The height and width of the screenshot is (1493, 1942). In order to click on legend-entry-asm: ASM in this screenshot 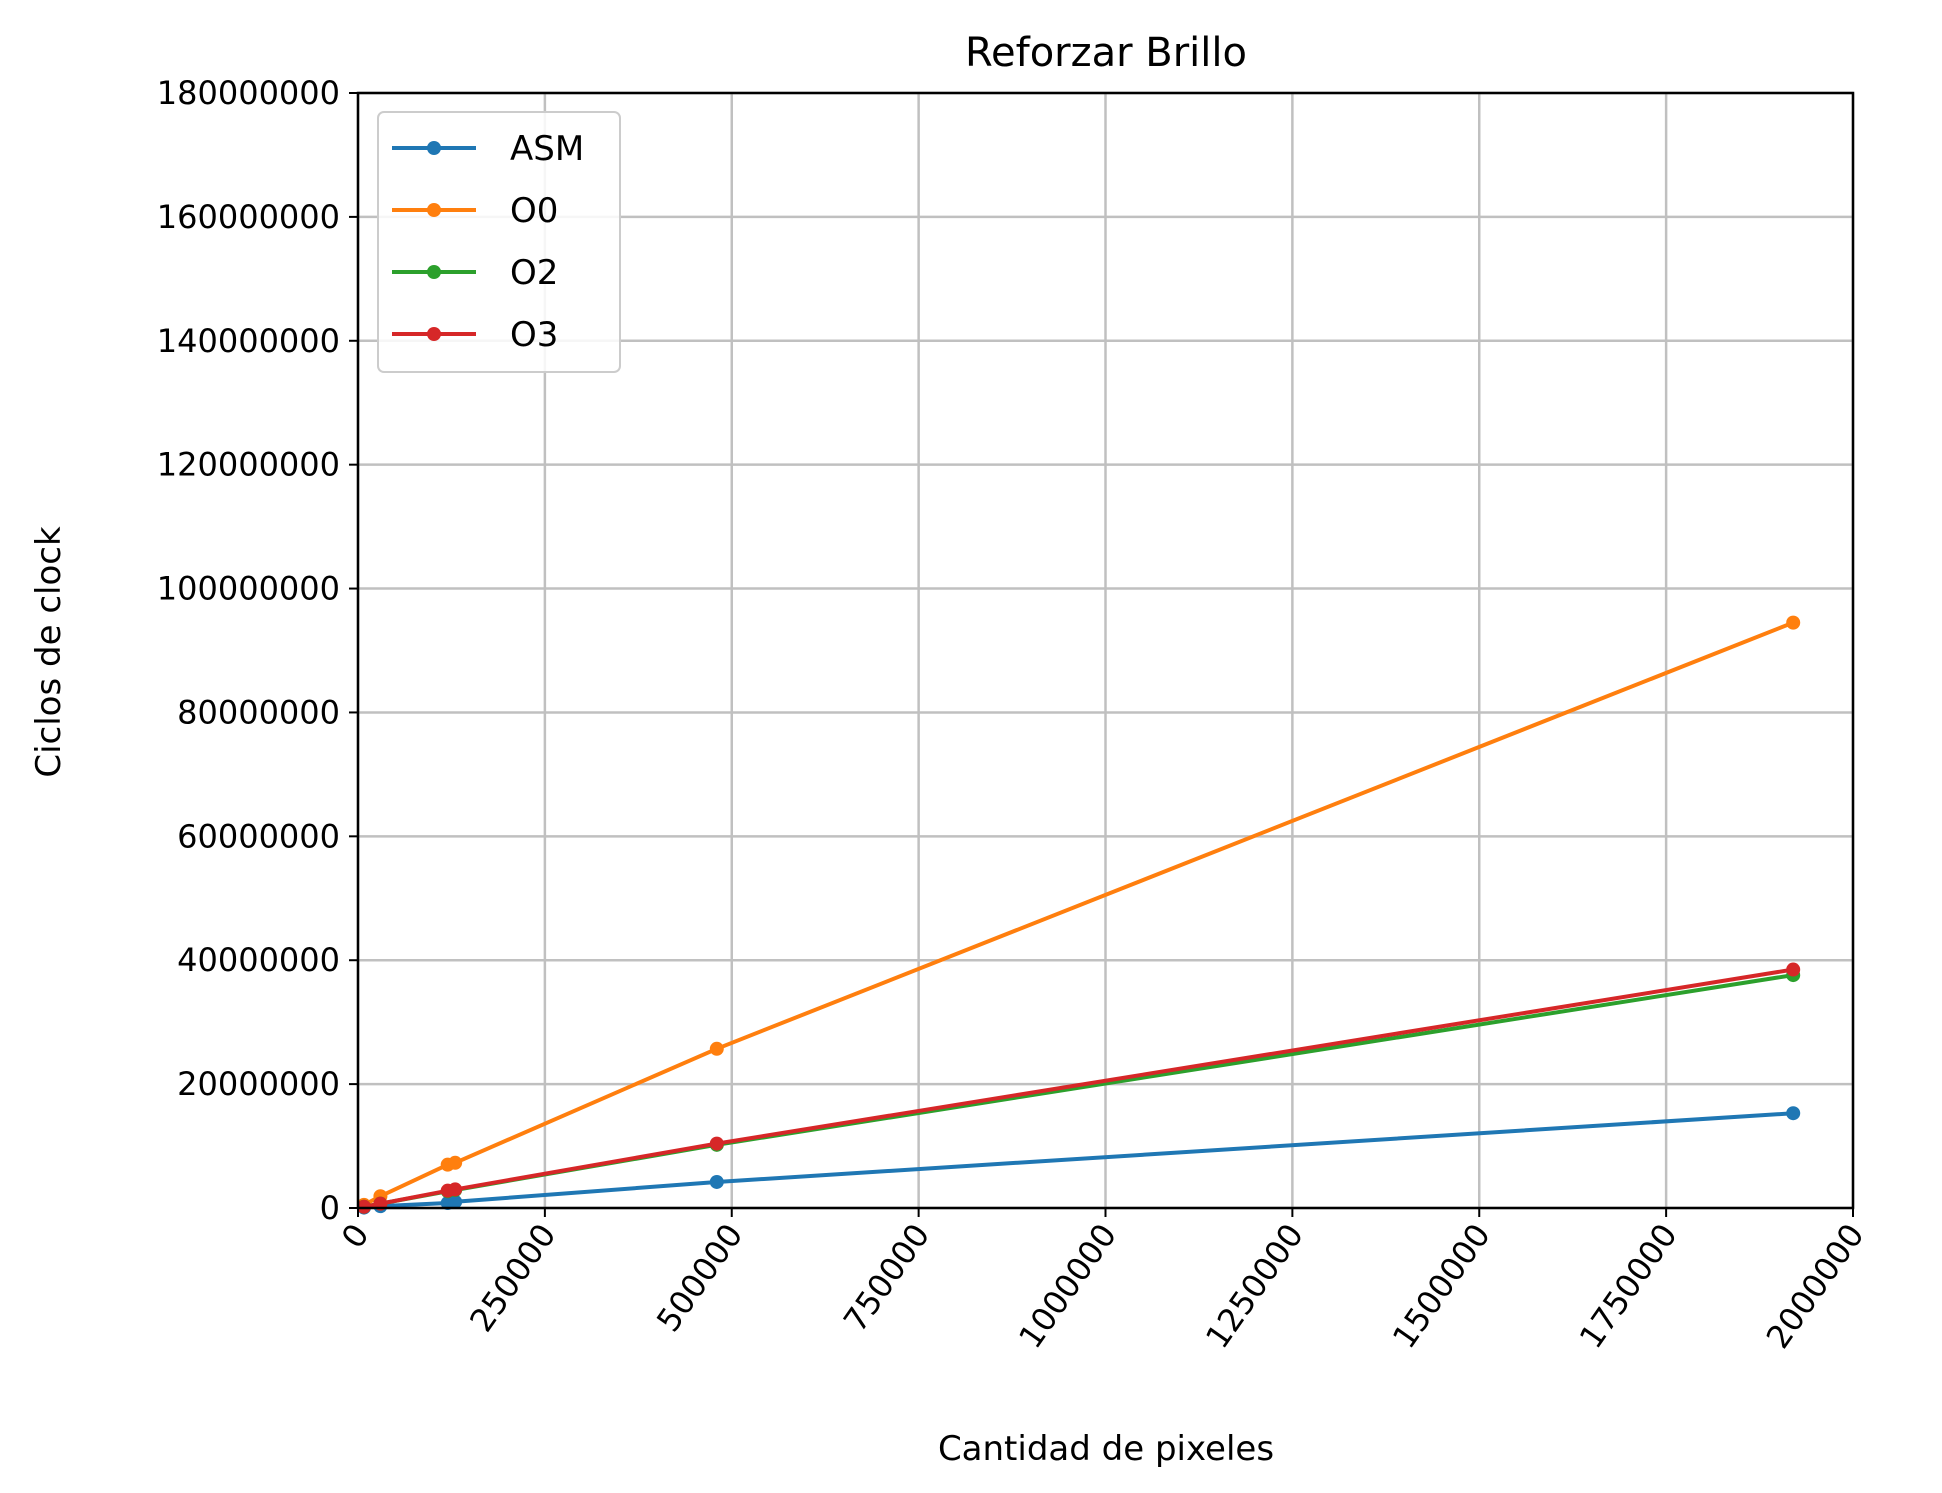, I will do `click(488, 149)`.